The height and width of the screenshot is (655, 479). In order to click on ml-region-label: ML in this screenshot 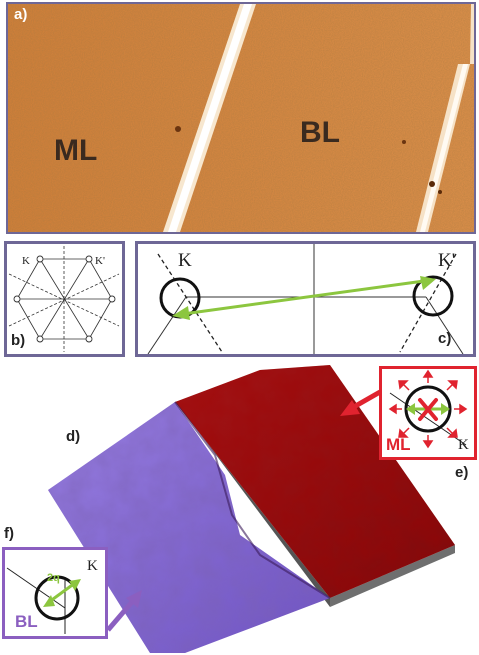, I will do `click(76, 150)`.